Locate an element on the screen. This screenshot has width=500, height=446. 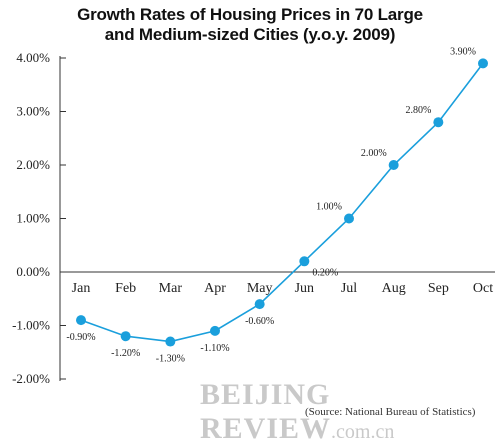
x-tick-label: Aug is located at coordinates (394, 288).